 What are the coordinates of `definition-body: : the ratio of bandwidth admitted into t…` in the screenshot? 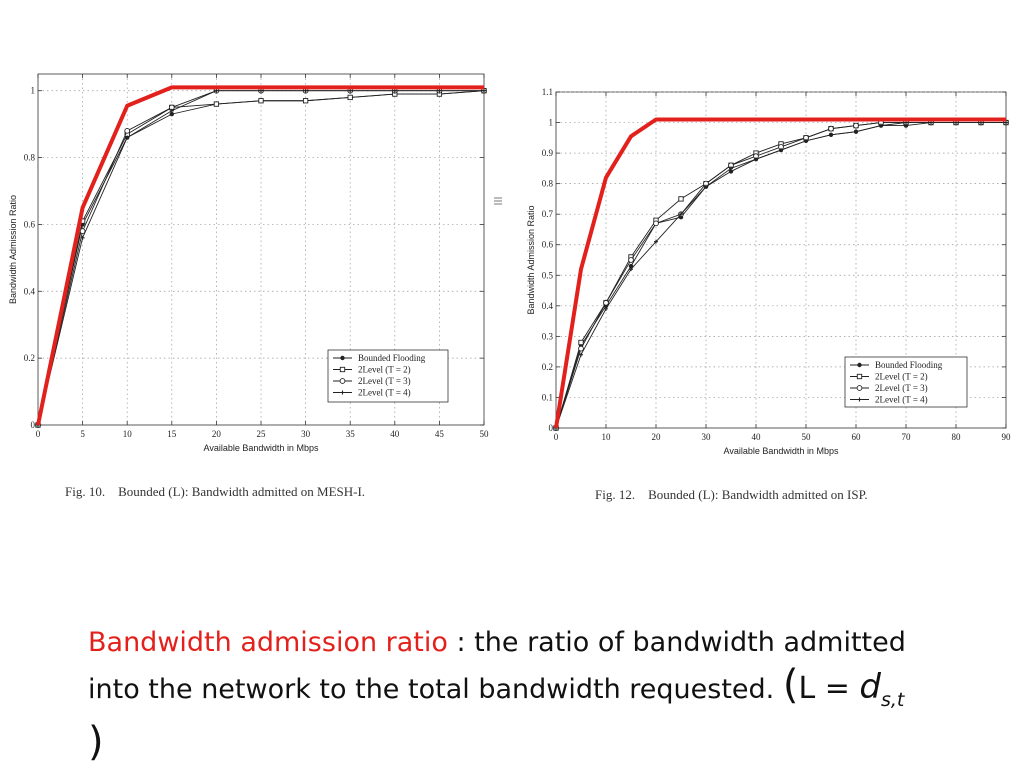 It's located at (497, 666).